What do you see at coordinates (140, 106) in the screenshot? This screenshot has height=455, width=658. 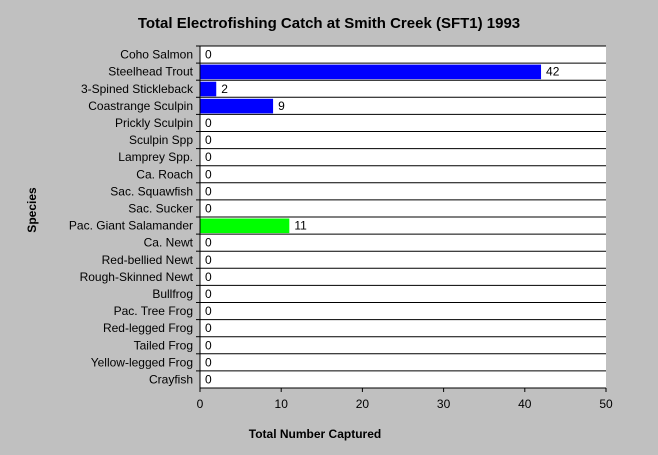 I see `category-label: Coastrange Sculpin` at bounding box center [140, 106].